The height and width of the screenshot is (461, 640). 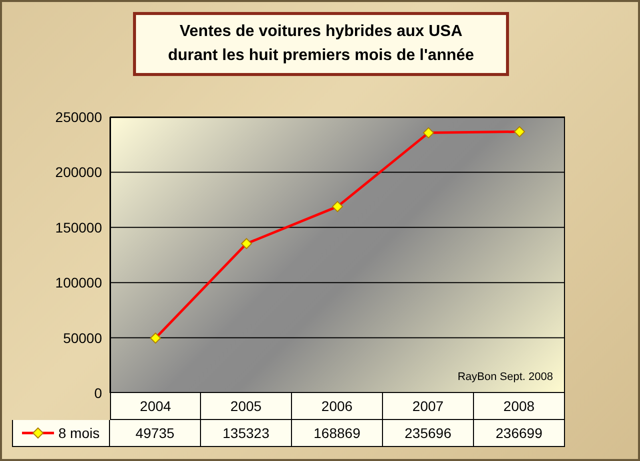 What do you see at coordinates (337, 406) in the screenshot?
I see `x-tick-label: 2006` at bounding box center [337, 406].